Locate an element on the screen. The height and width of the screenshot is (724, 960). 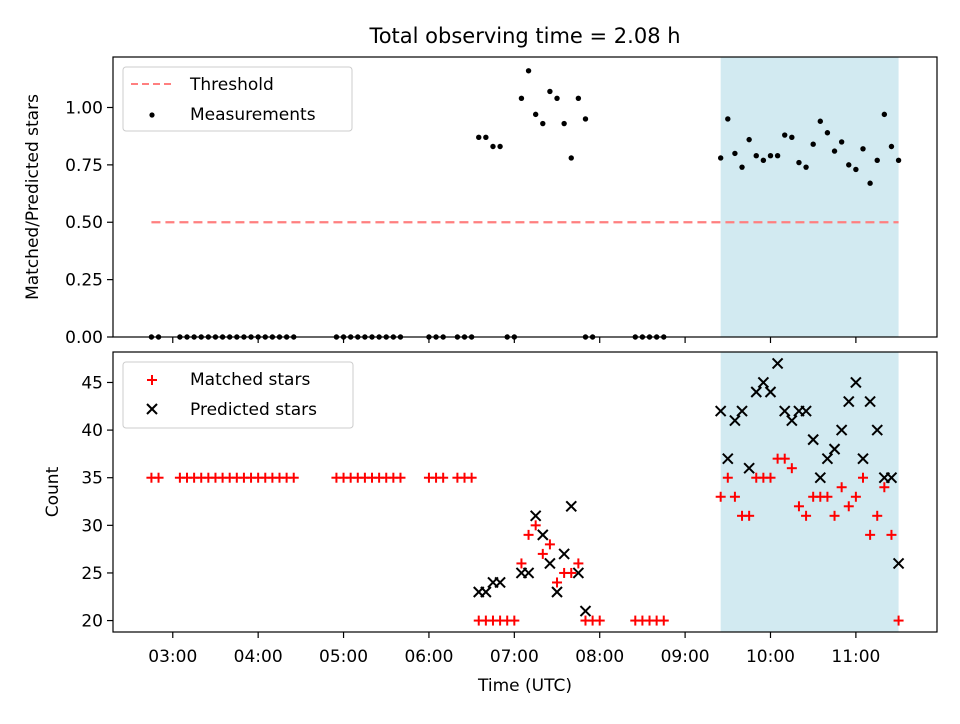
top-legend: Threshold Measurements is located at coordinates (237, 99).